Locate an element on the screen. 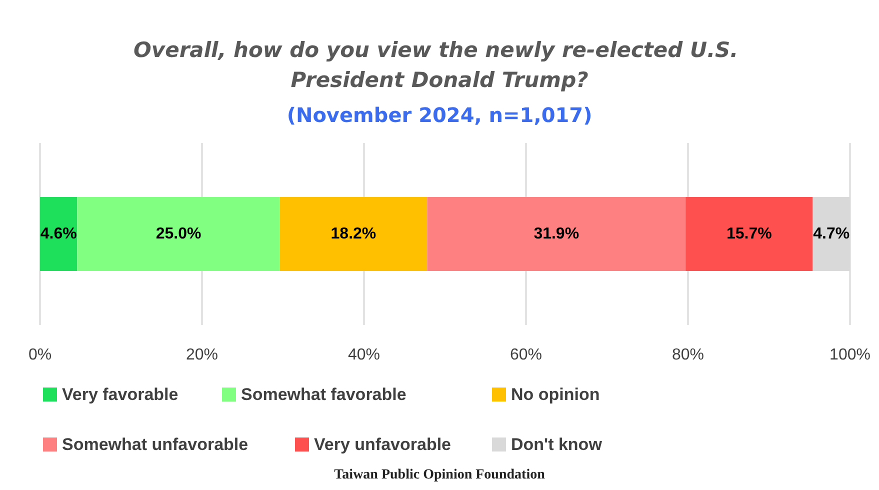 The image size is (879, 490). legend-label: Don't know is located at coordinates (557, 444).